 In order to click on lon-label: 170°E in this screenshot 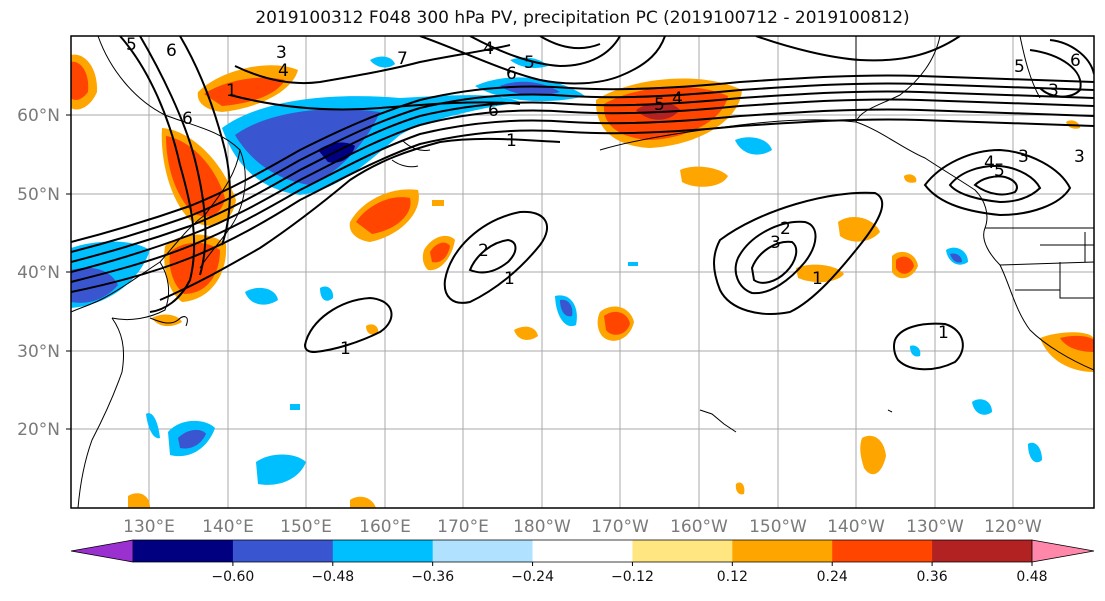, I will do `click(463, 527)`.